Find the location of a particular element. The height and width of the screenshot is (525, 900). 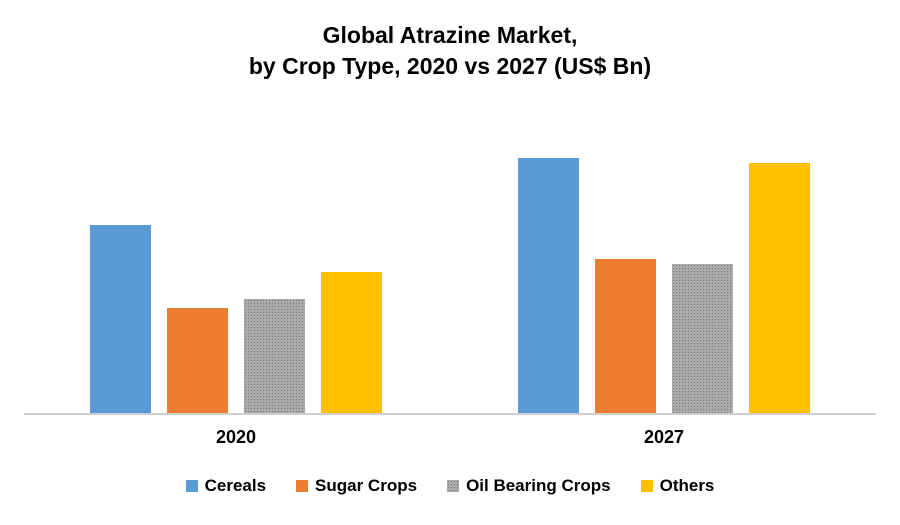

bar-cereals-2027 is located at coordinates (548, 285).